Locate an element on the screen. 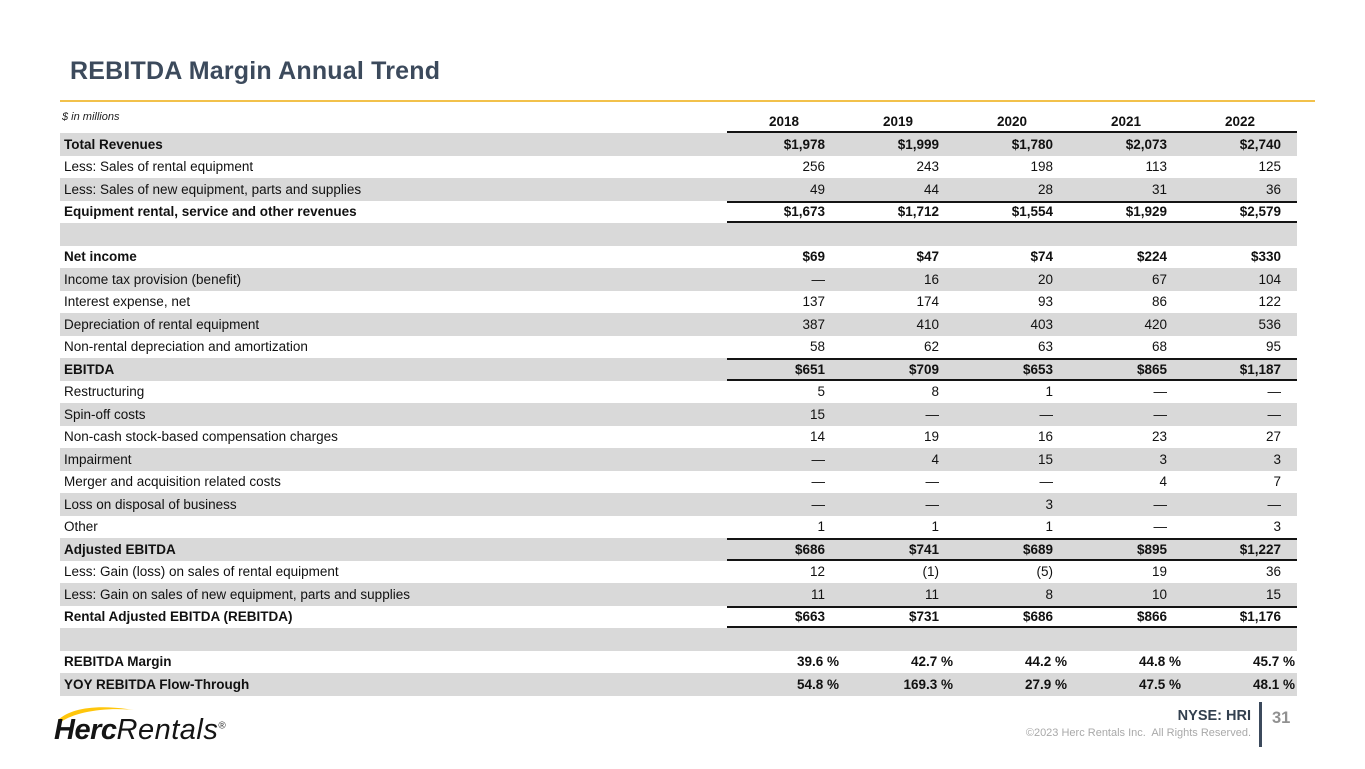 The width and height of the screenshot is (1365, 769). value-cell: $1,712 is located at coordinates (918, 212).